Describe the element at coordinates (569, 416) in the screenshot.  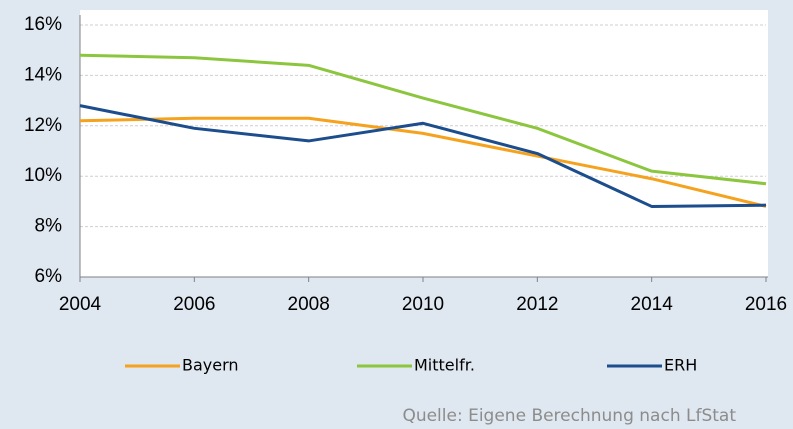
I see `source-note: Quelle: Eigene Berechnung nach LfStat` at that location.